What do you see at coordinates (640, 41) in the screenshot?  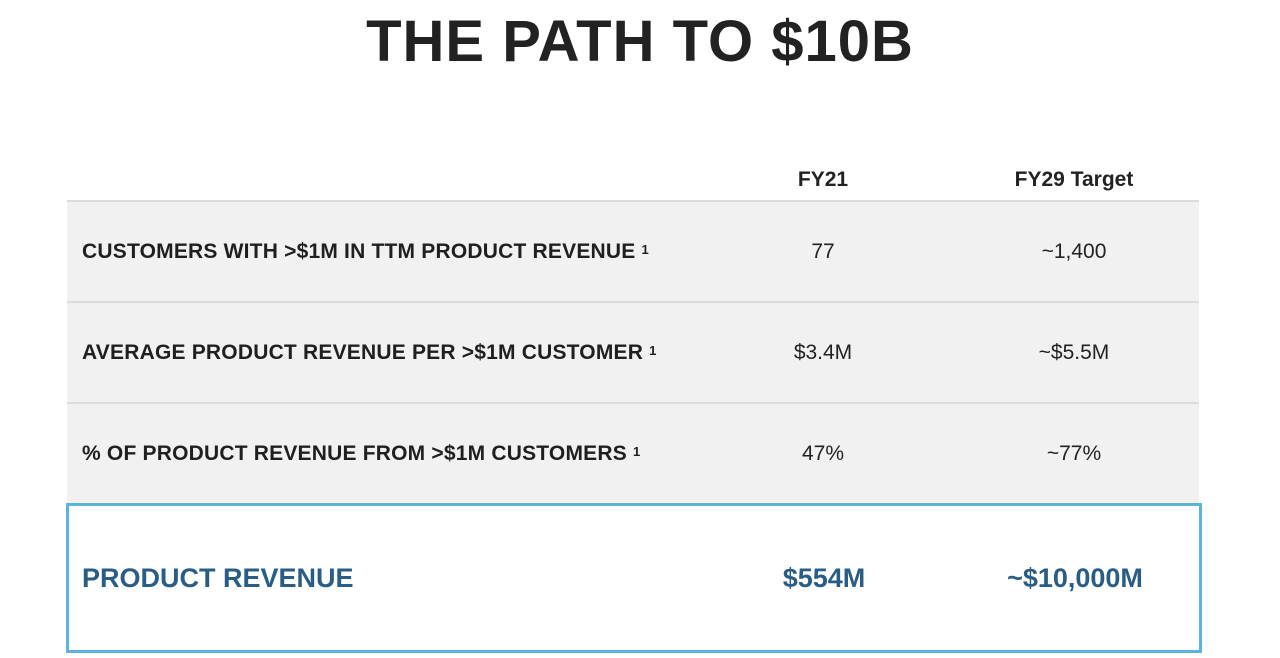 I see `page-title: THE PATH TO $10B` at bounding box center [640, 41].